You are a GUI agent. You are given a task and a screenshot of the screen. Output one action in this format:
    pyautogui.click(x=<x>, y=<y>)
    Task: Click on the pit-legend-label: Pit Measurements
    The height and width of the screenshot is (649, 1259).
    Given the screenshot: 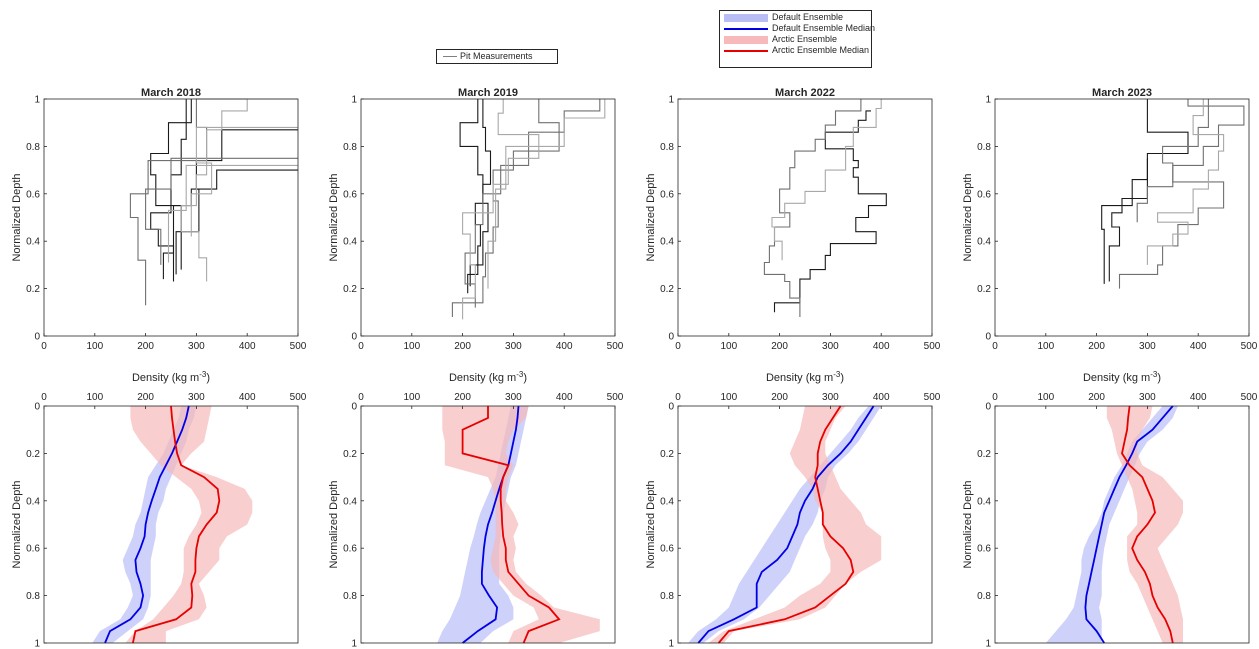 What is the action you would take?
    pyautogui.click(x=496, y=56)
    